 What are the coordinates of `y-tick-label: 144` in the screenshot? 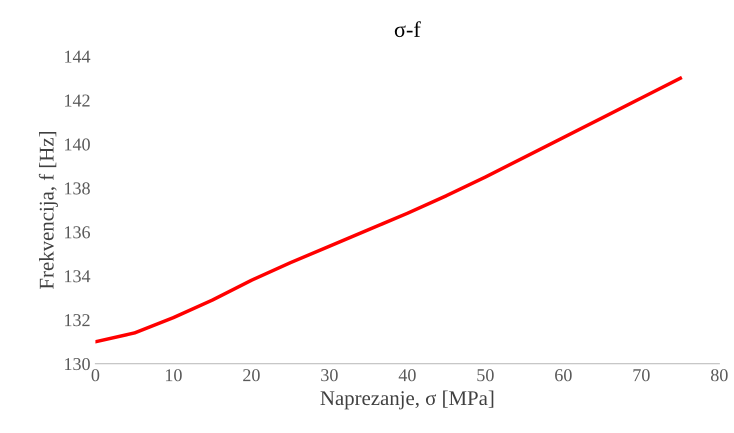 It's located at (77, 56).